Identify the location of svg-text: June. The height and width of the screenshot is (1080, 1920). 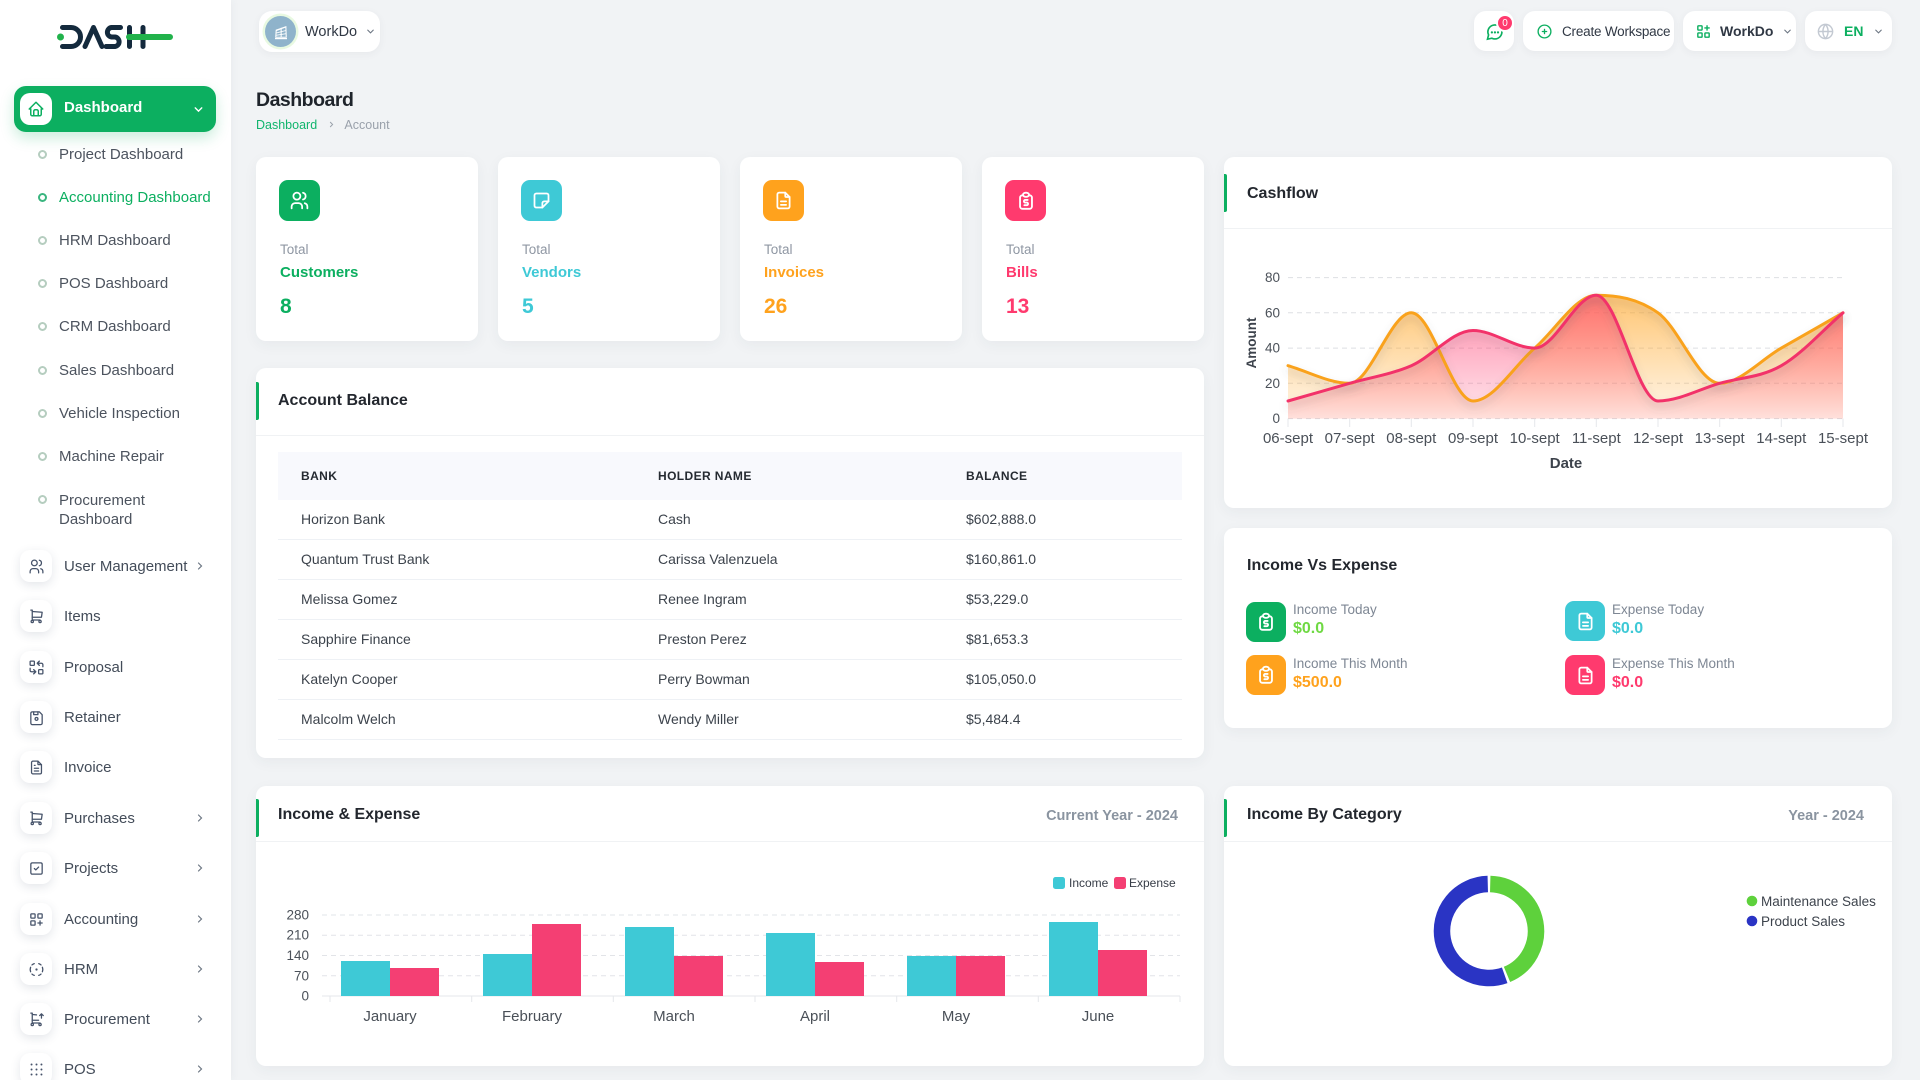
(1098, 1016).